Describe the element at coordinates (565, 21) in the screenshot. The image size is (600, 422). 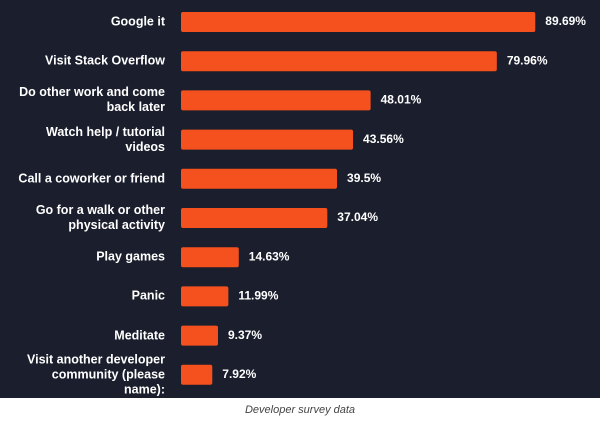
I see `value-label: 89.69%` at that location.